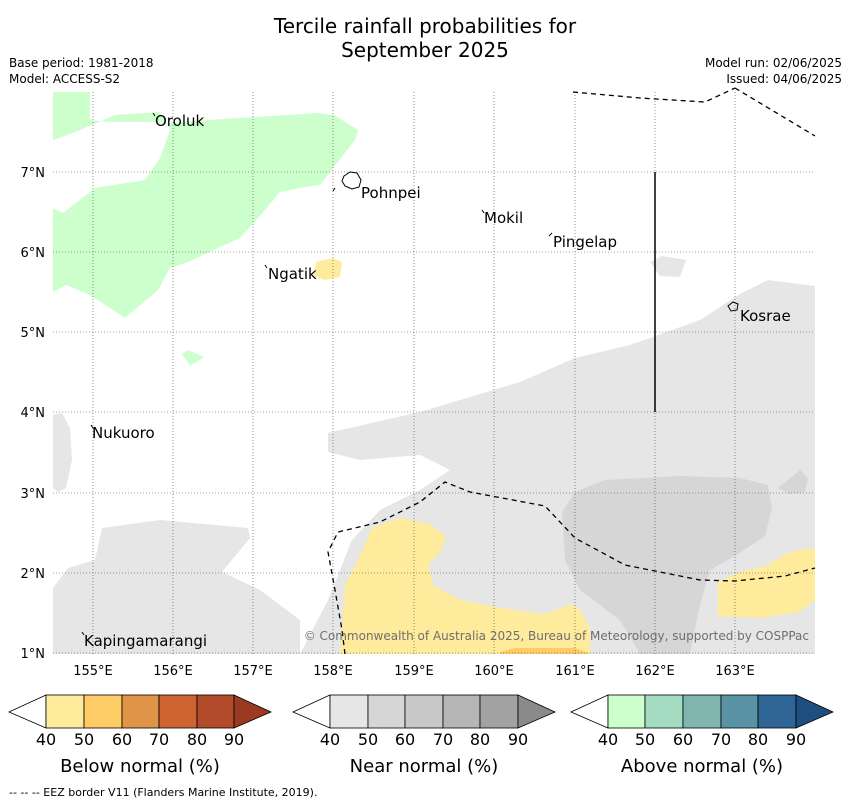  I want to click on lat-label: 6°N, so click(33, 253).